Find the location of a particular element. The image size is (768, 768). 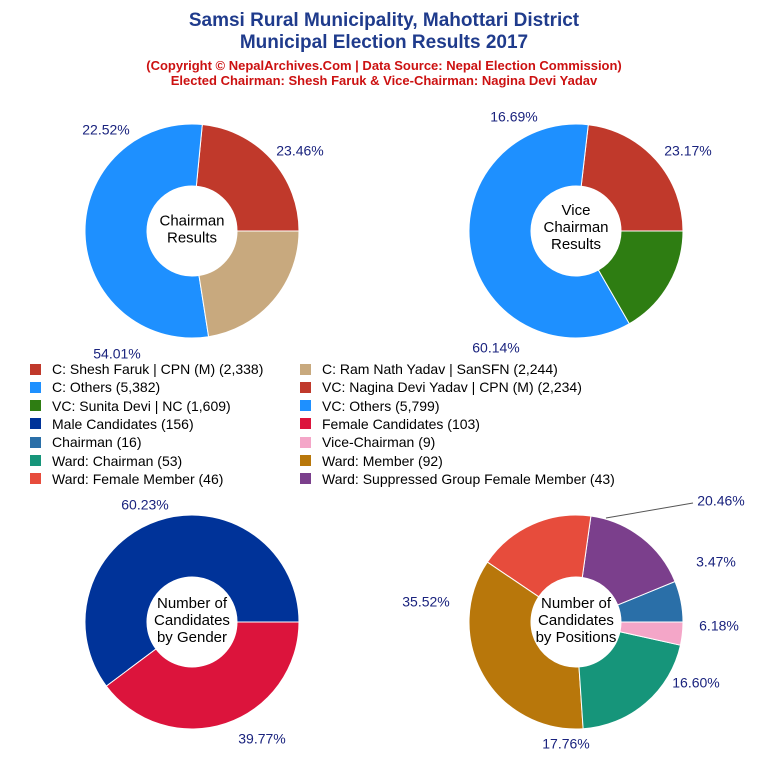

legend-item: Chairman (16) is located at coordinates (85, 442).